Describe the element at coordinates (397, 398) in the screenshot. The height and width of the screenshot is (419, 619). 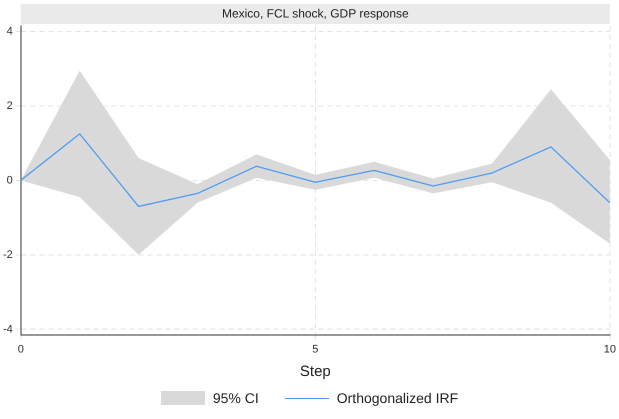
I see `legend-label: Orthogonalized IRF` at that location.